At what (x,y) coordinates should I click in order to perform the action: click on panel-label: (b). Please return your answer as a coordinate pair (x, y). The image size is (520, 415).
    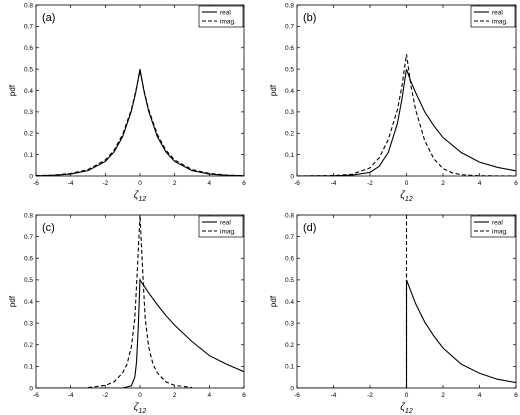
    Looking at the image, I should click on (309, 18).